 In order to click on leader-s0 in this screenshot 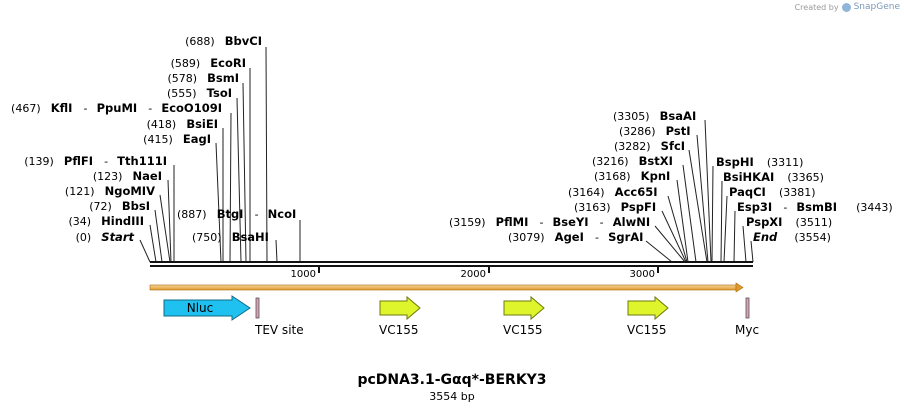, I will do `click(145, 251)`.